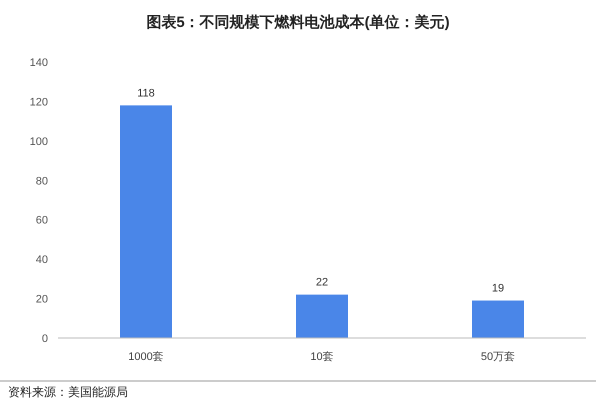  I want to click on text: 资料来源：美国能源局, so click(68, 392).